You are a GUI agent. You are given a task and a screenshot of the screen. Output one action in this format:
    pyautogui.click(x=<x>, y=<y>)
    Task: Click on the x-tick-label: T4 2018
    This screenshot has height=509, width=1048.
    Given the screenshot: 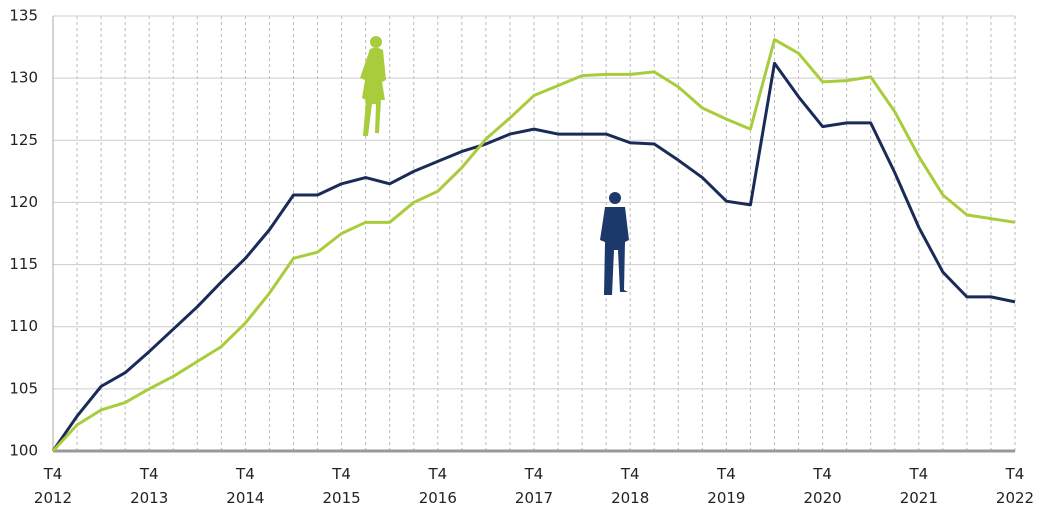 What is the action you would take?
    pyautogui.click(x=630, y=486)
    